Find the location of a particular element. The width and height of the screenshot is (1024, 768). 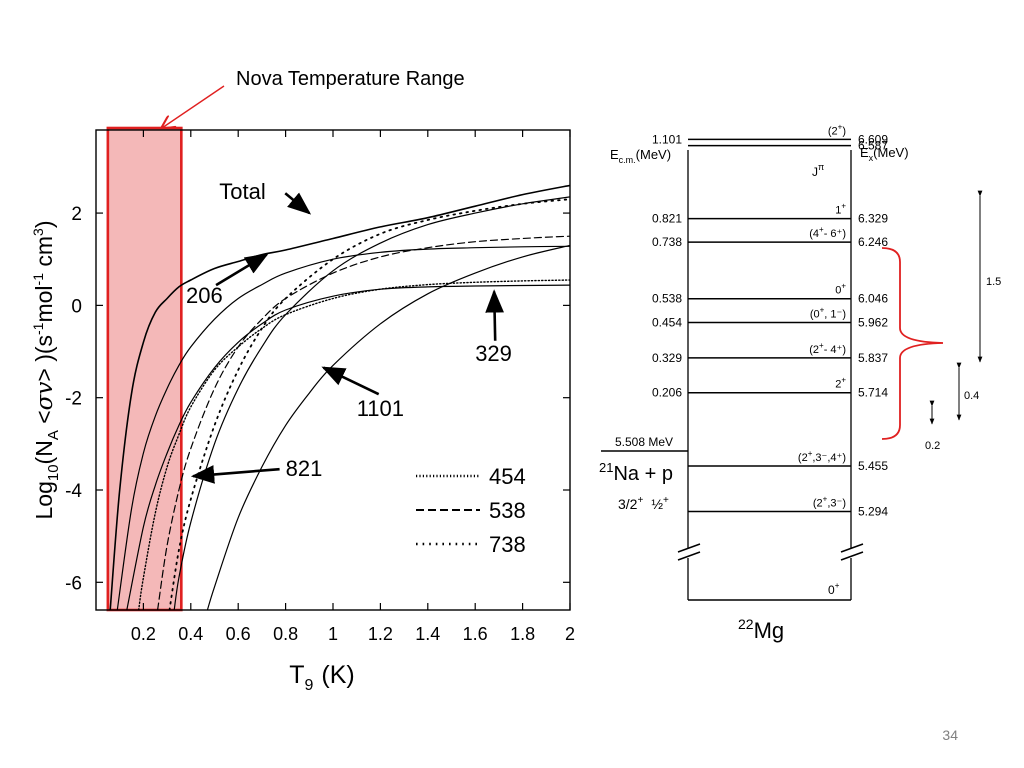

x-tick-label: 1.8 is located at coordinates (522, 634).